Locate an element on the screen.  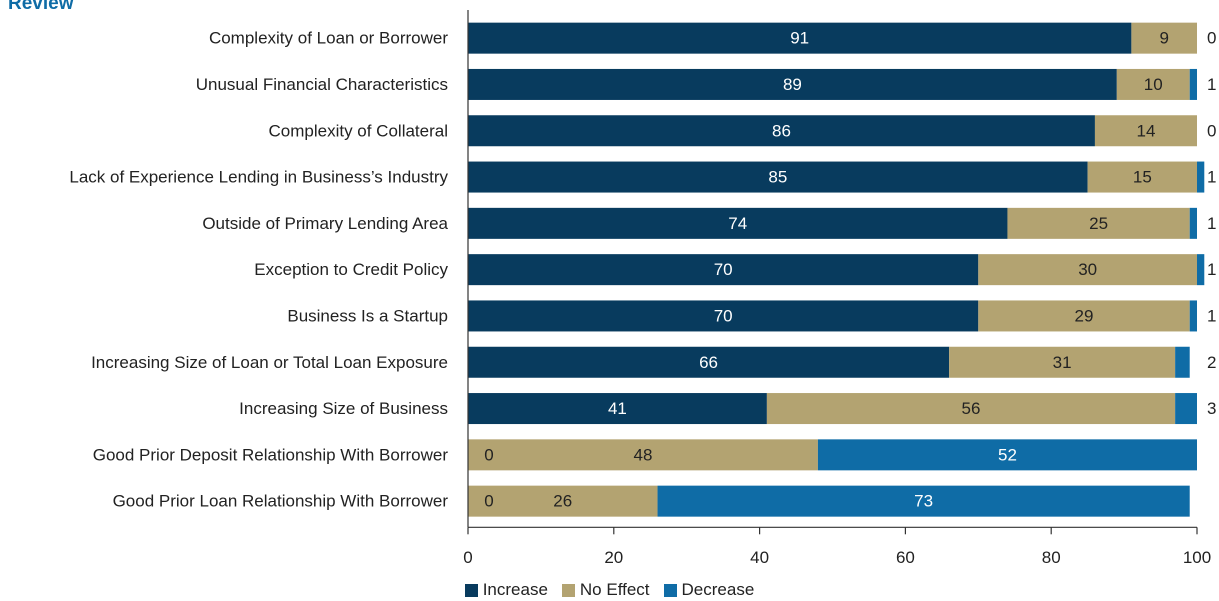
legend-label: Increase is located at coordinates (515, 589).